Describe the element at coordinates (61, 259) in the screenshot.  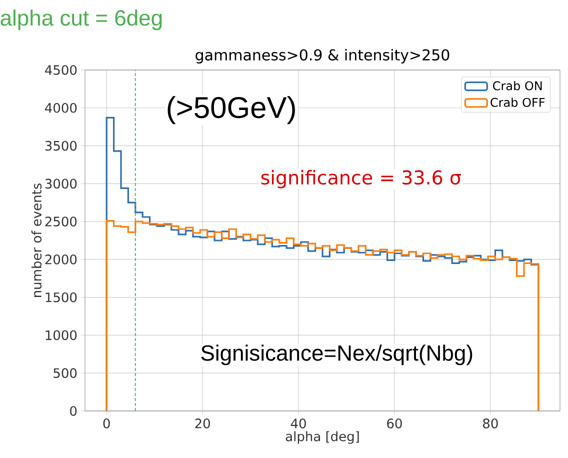
I see `y-tick-label: 2000` at that location.